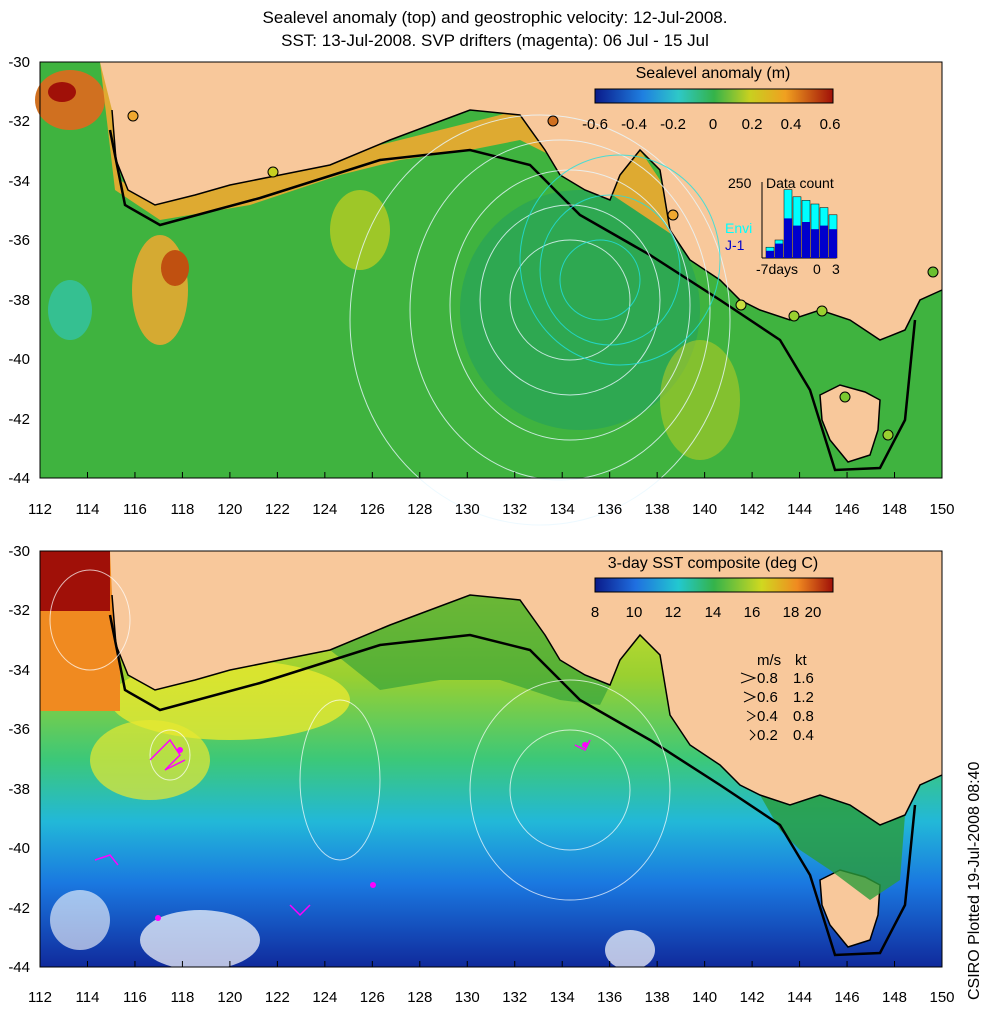 The image size is (990, 1020). What do you see at coordinates (620, 260) in the screenshot?
I see `top-cyan-contours` at bounding box center [620, 260].